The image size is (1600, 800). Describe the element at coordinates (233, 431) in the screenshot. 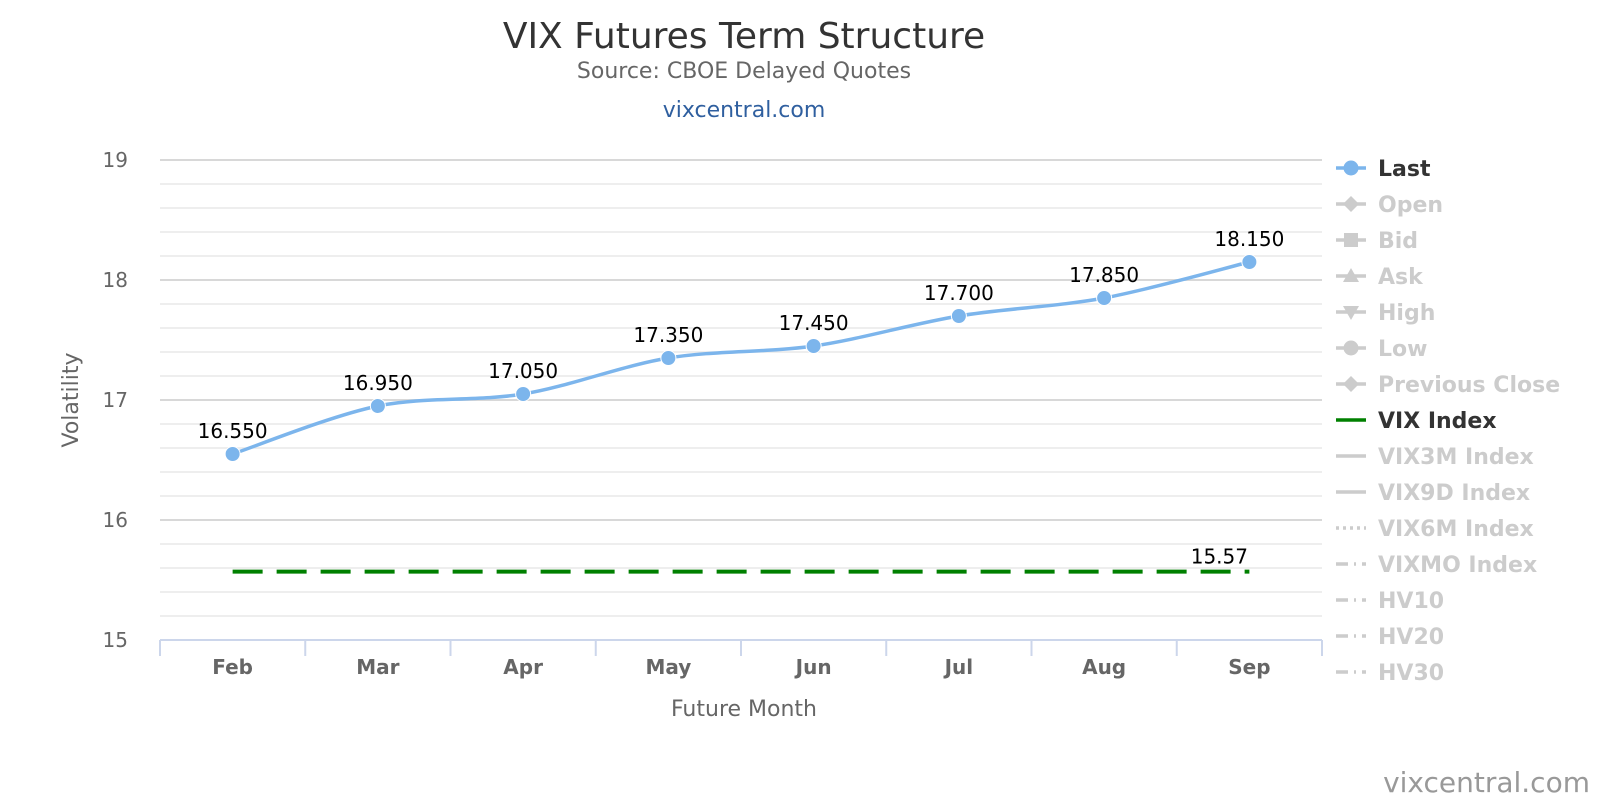

I see `last-data-label: 16.550` at that location.